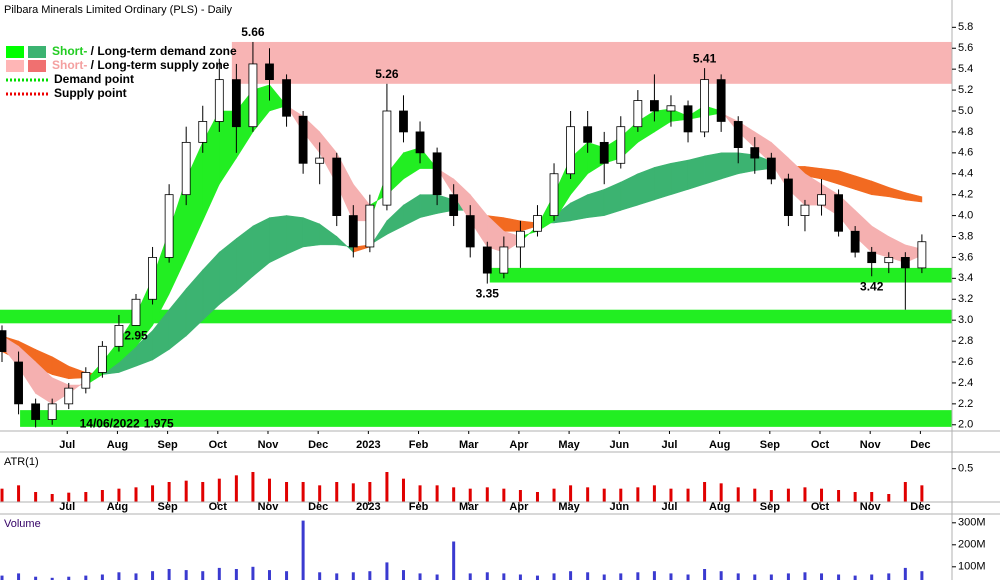  Describe the element at coordinates (972, 545) in the screenshot. I see `y-tick-label: 200M` at that location.